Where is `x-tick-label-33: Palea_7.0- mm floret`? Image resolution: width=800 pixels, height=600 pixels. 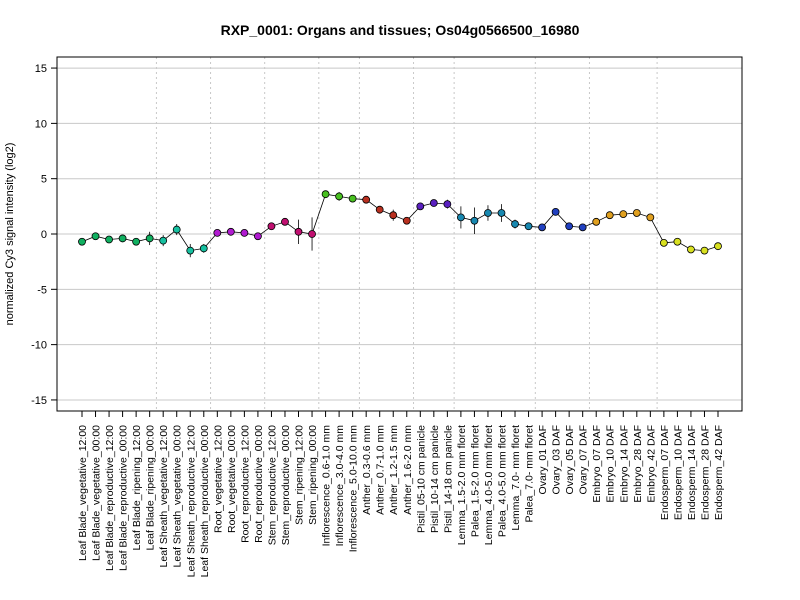 x-tick-label-33: Palea_7.0- mm floret is located at coordinates (530, 474).